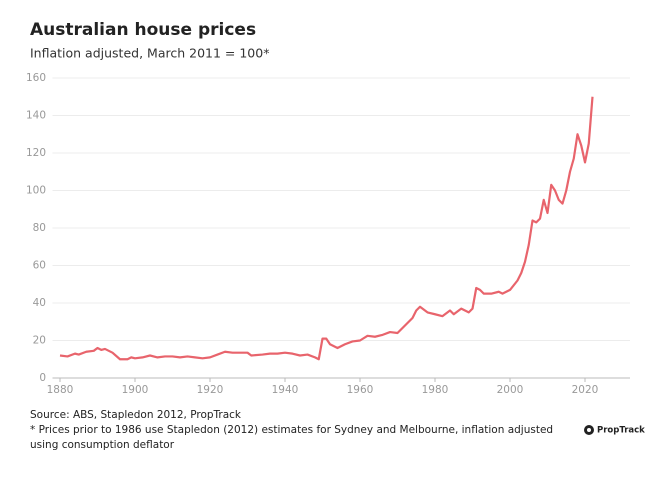 The image size is (663, 492). I want to click on logo-icon, so click(589, 430).